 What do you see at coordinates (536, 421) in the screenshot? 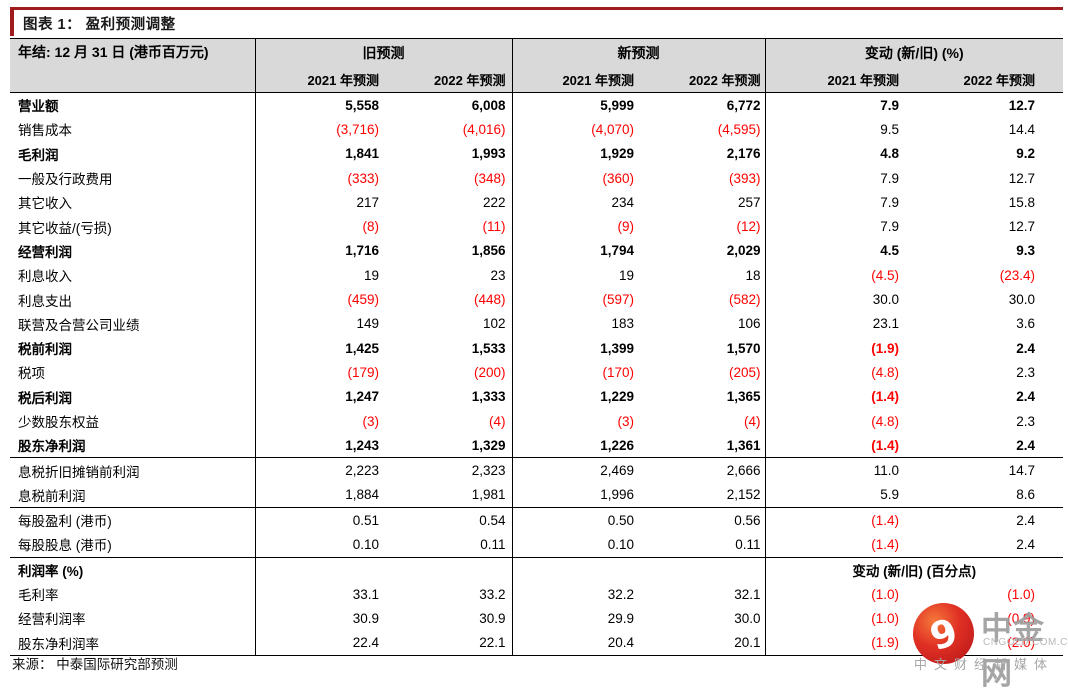
I see `table-row: 少数股东权益 (3) (4) (3) (4) (4.8) 2.3` at bounding box center [536, 421].